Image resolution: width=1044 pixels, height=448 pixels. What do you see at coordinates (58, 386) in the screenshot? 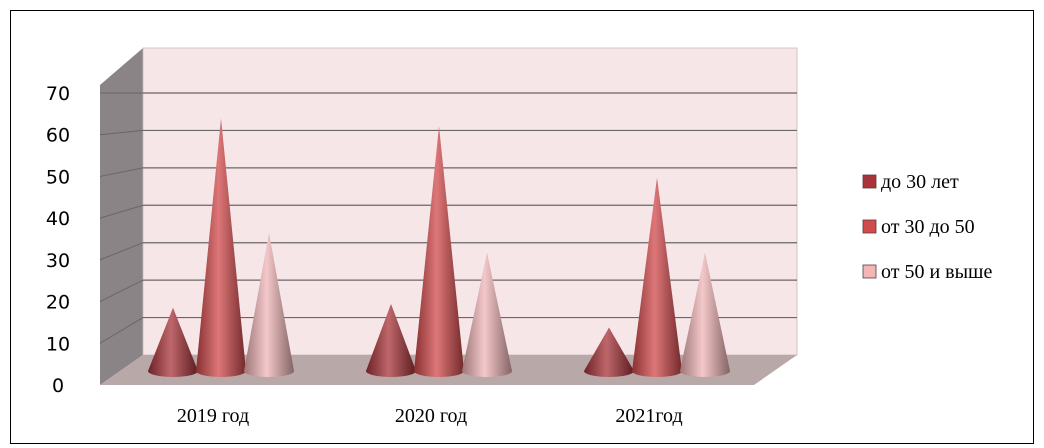
I see `y-tick-label: 0` at bounding box center [58, 386].